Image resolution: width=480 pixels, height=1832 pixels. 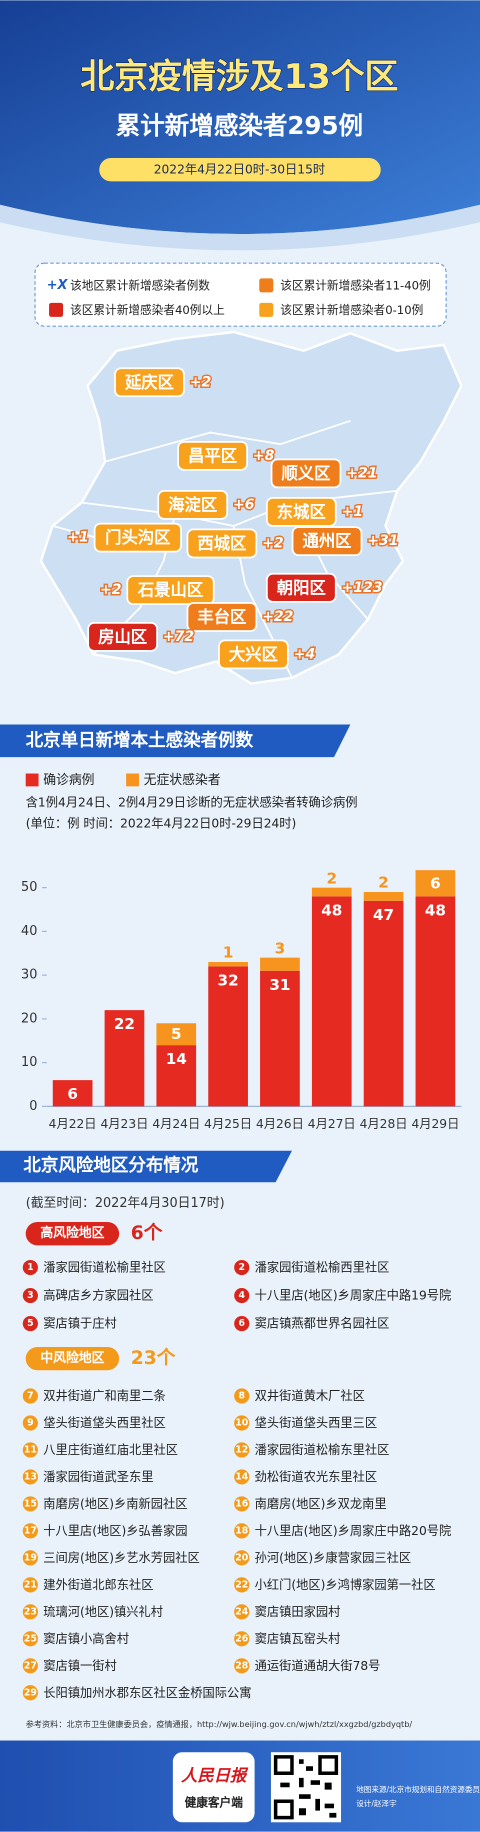 I want to click on chart-note: 含1例4月24日、2例4月29日诊断的无症状感染者转确诊病例, so click(x=192, y=802).